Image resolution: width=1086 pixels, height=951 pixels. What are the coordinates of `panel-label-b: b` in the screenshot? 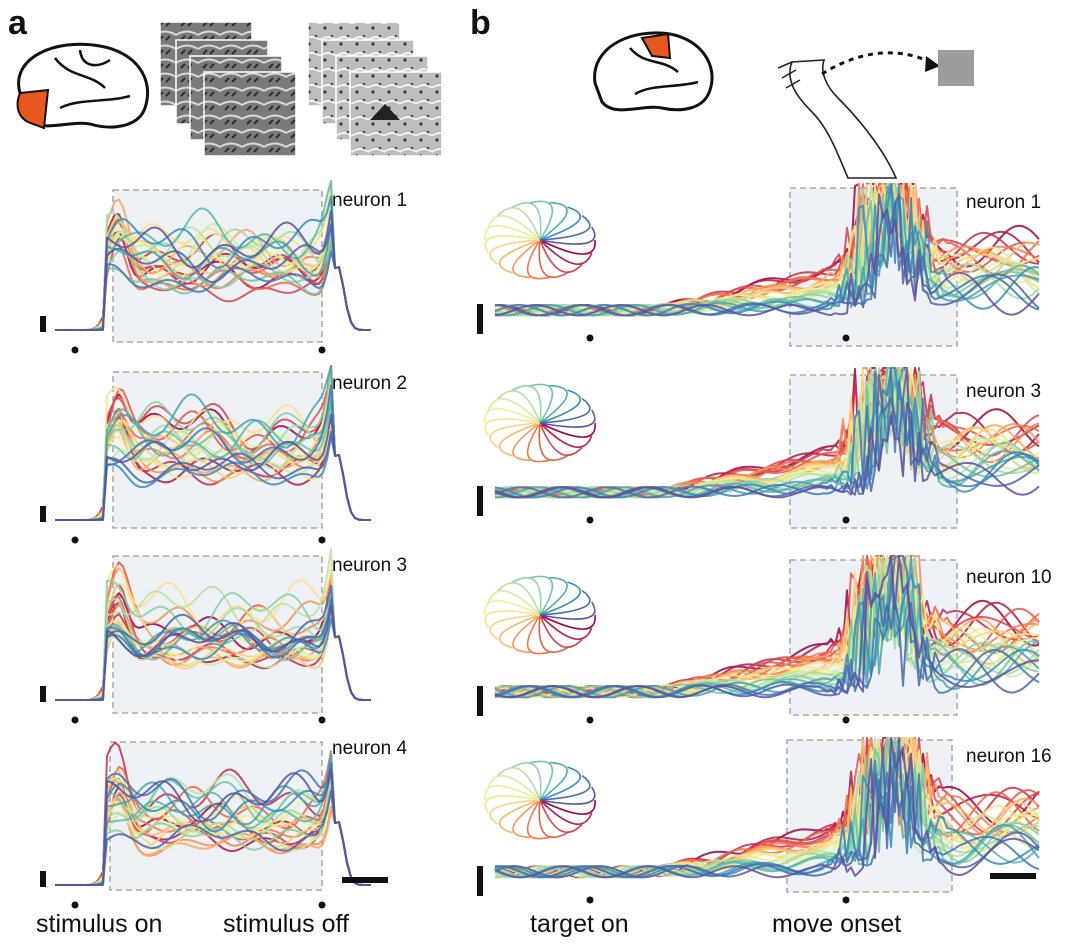 It's located at (480, 23).